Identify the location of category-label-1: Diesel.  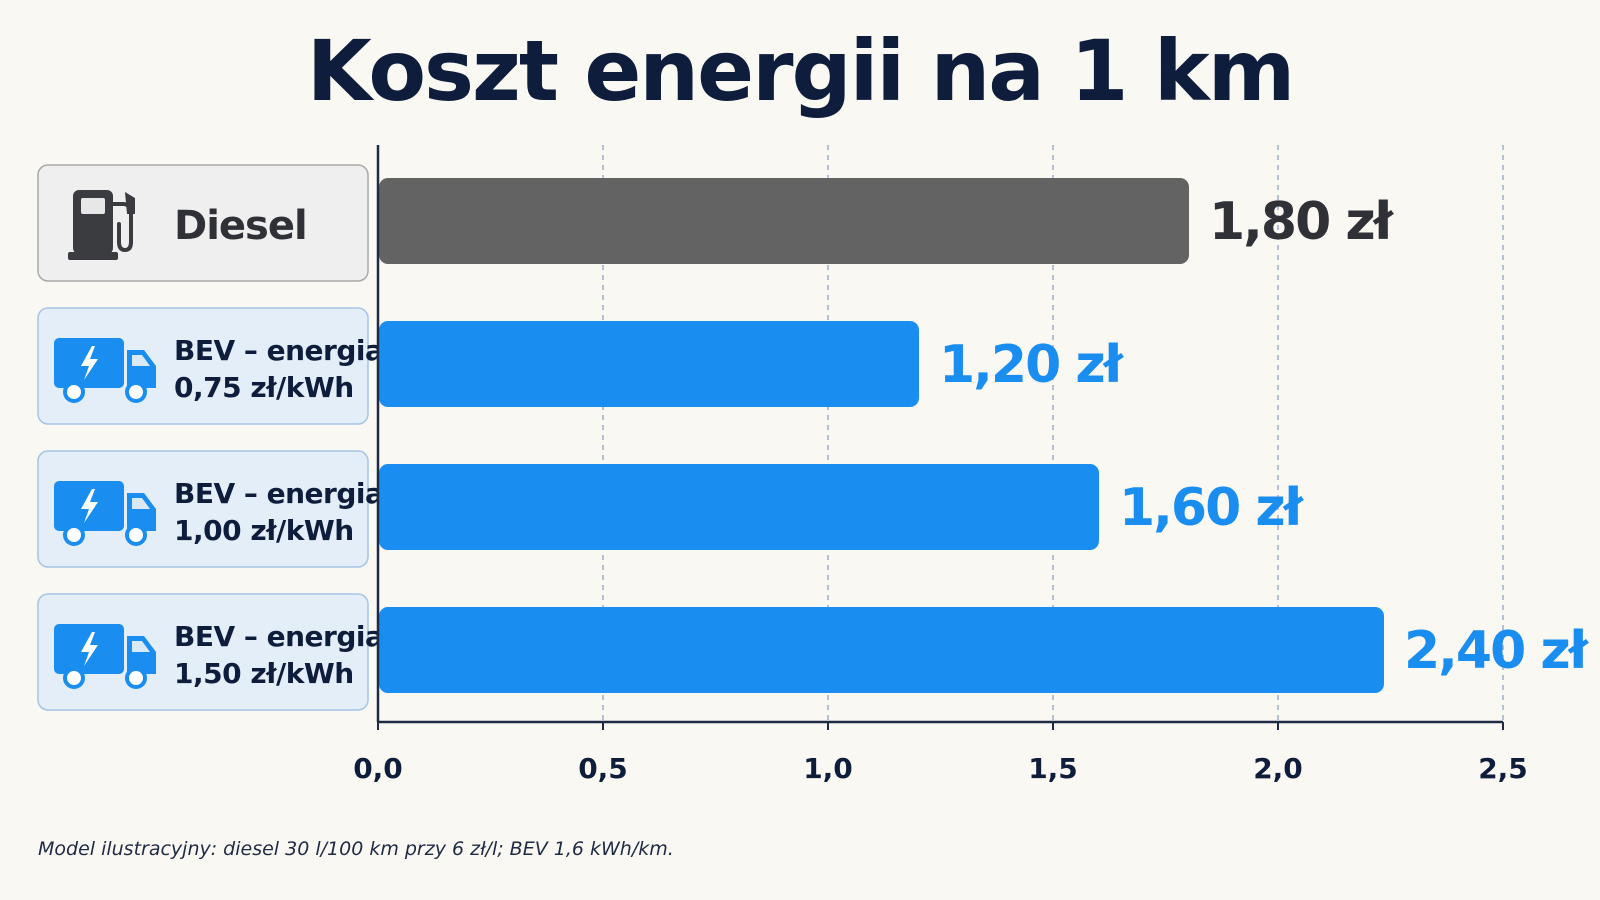
(203, 223).